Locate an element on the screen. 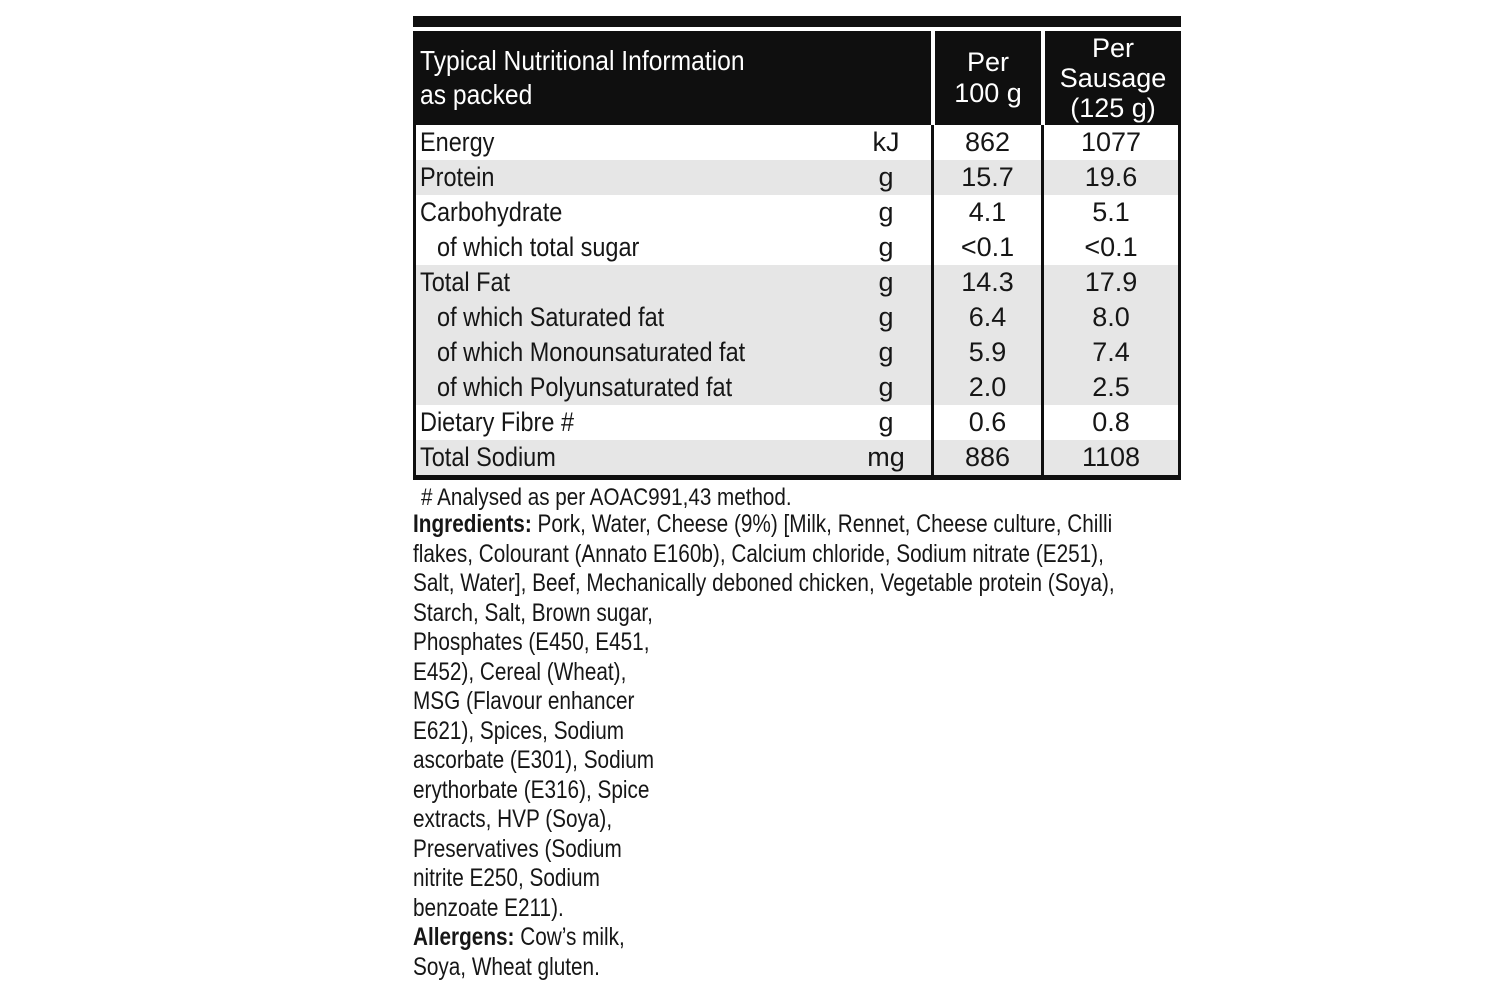  row-value-per-sausage: 0.8 is located at coordinates (1109, 422).